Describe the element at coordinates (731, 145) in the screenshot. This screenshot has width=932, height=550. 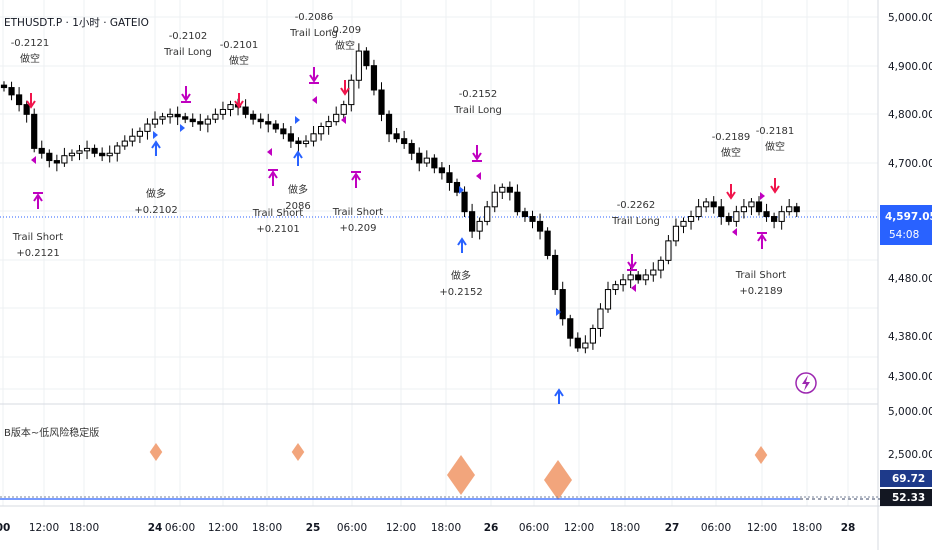
I see `trade-annotation: -0.2189 做空` at that location.